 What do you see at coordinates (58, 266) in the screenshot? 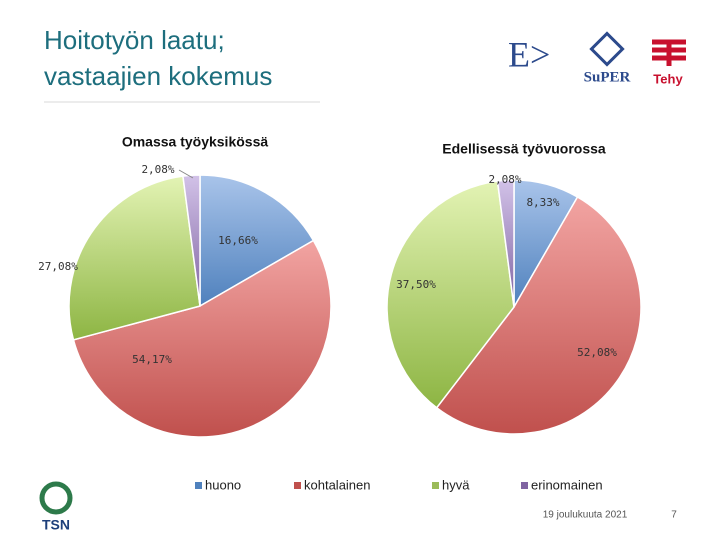
I see `data-label: 27,08%` at bounding box center [58, 266].